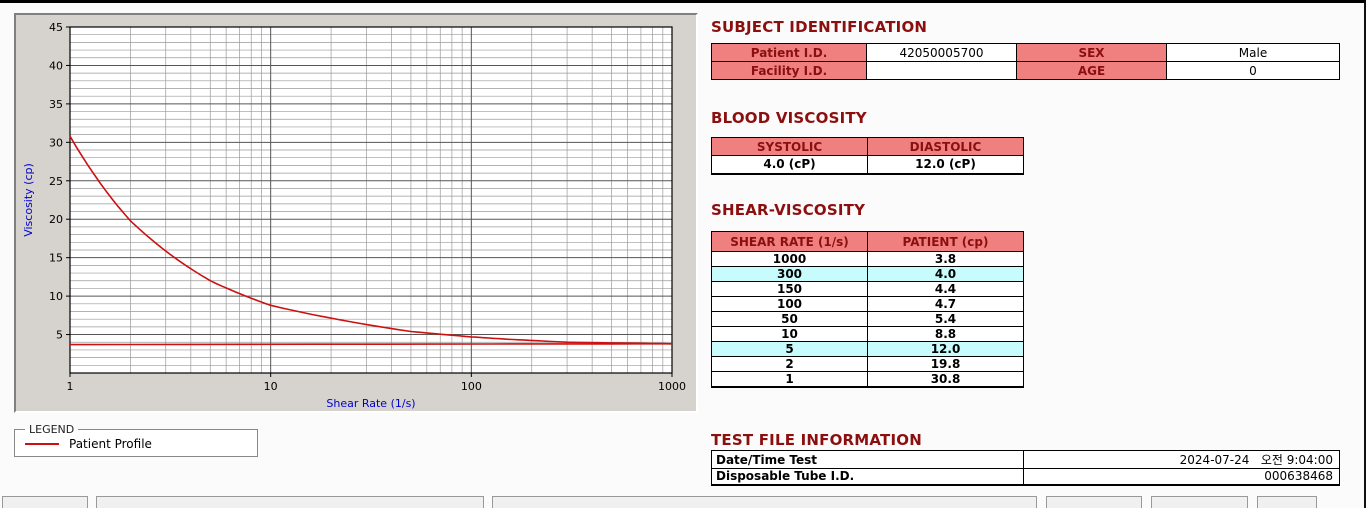 The height and width of the screenshot is (508, 1366). Describe the element at coordinates (56, 142) in the screenshot. I see `svg-text: 30` at that location.